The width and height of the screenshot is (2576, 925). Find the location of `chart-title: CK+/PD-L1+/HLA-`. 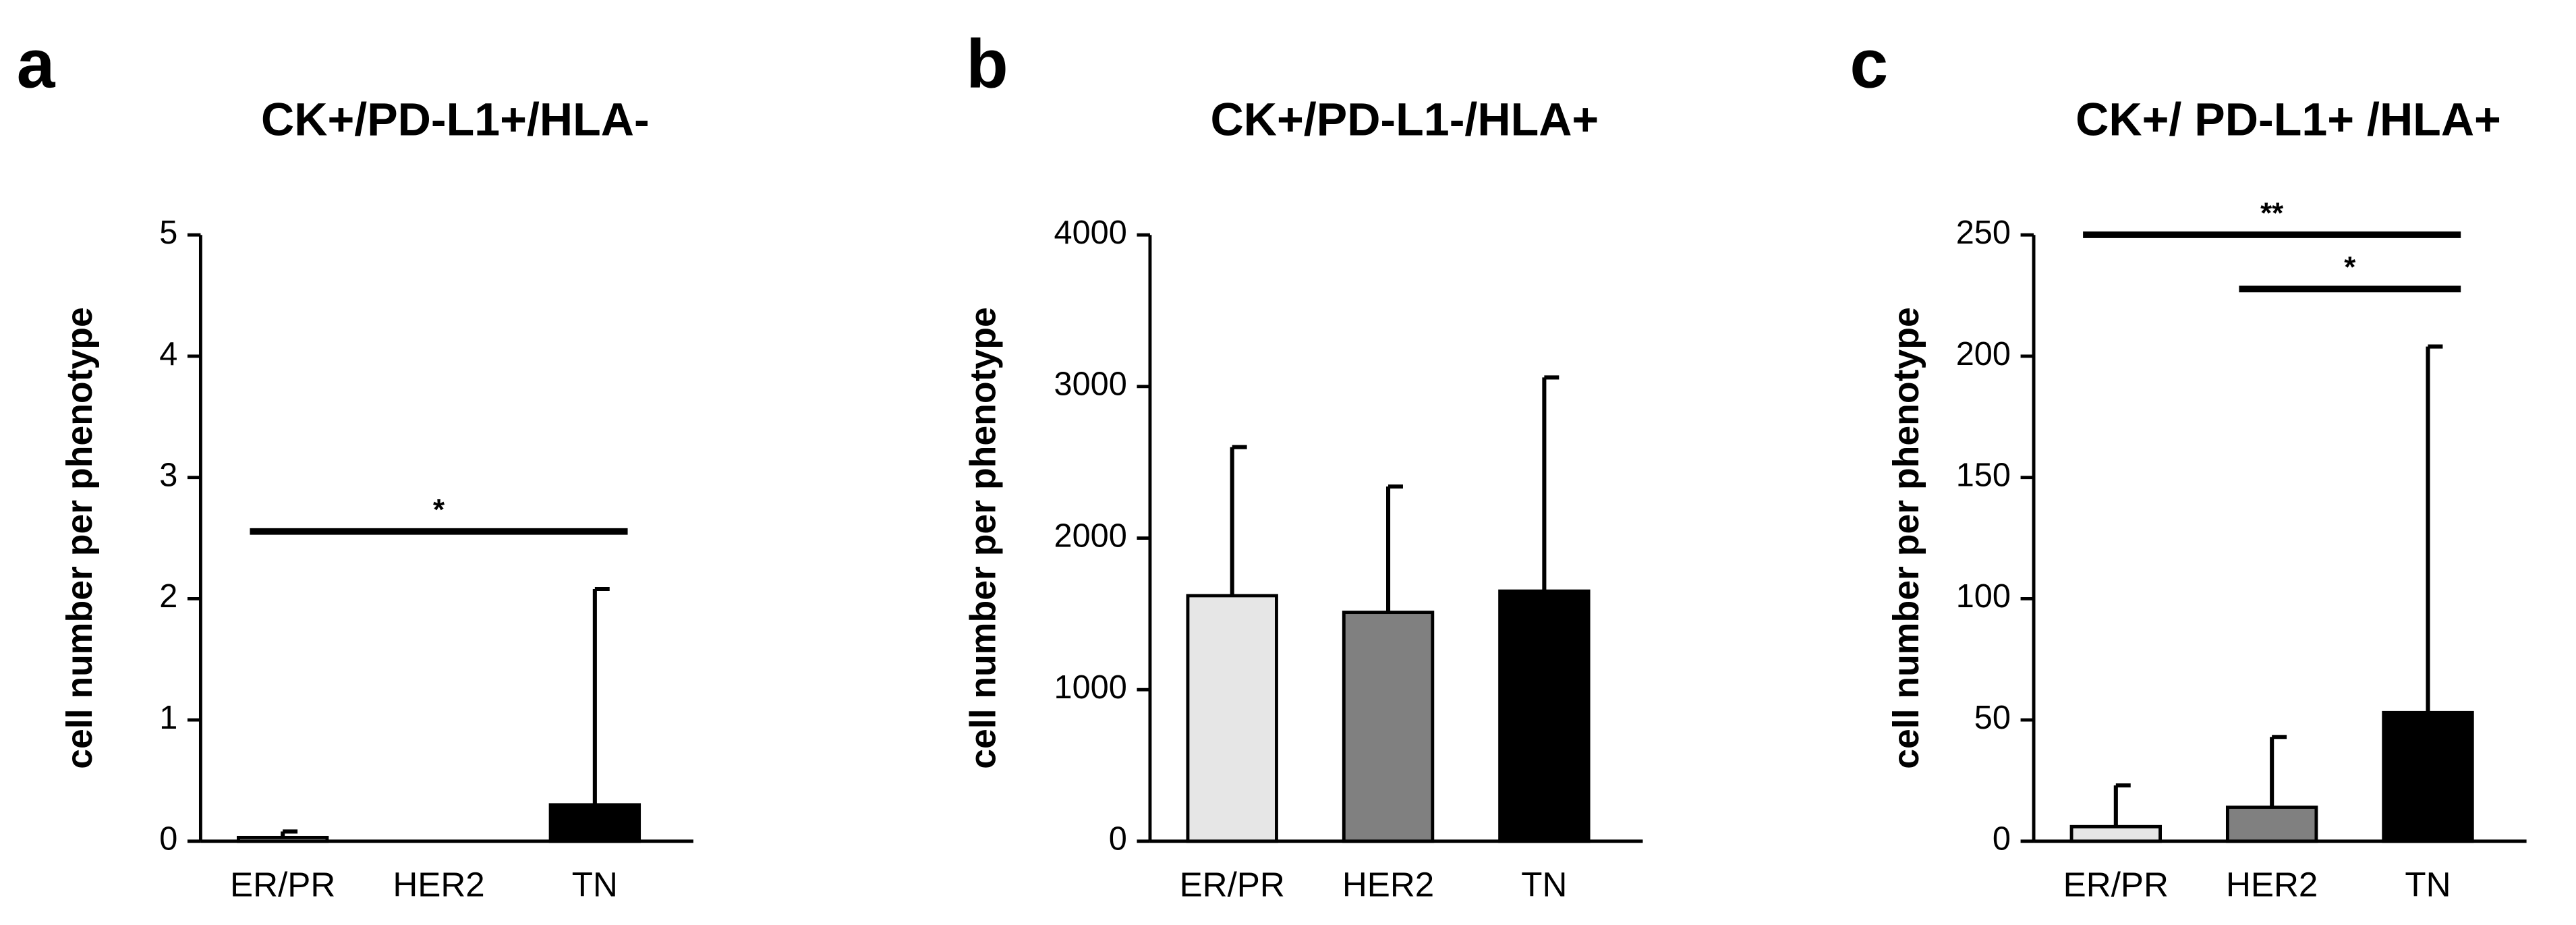

chart-title: CK+/PD-L1+/HLA- is located at coordinates (455, 120).